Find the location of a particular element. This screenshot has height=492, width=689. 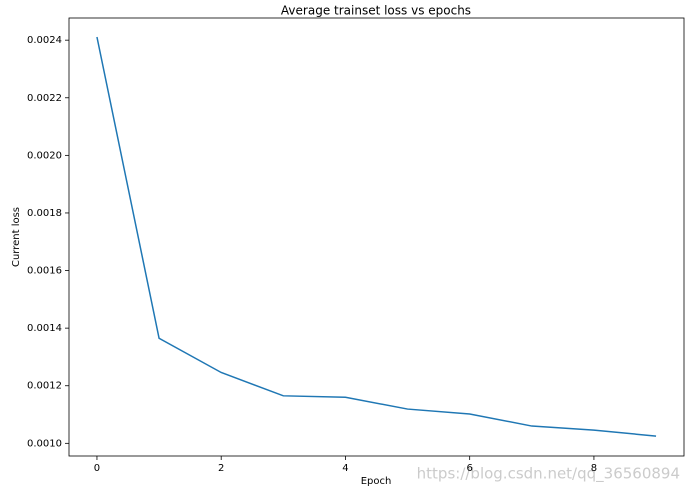

chart-title: Average trainset loss vs epochs is located at coordinates (376, 11).